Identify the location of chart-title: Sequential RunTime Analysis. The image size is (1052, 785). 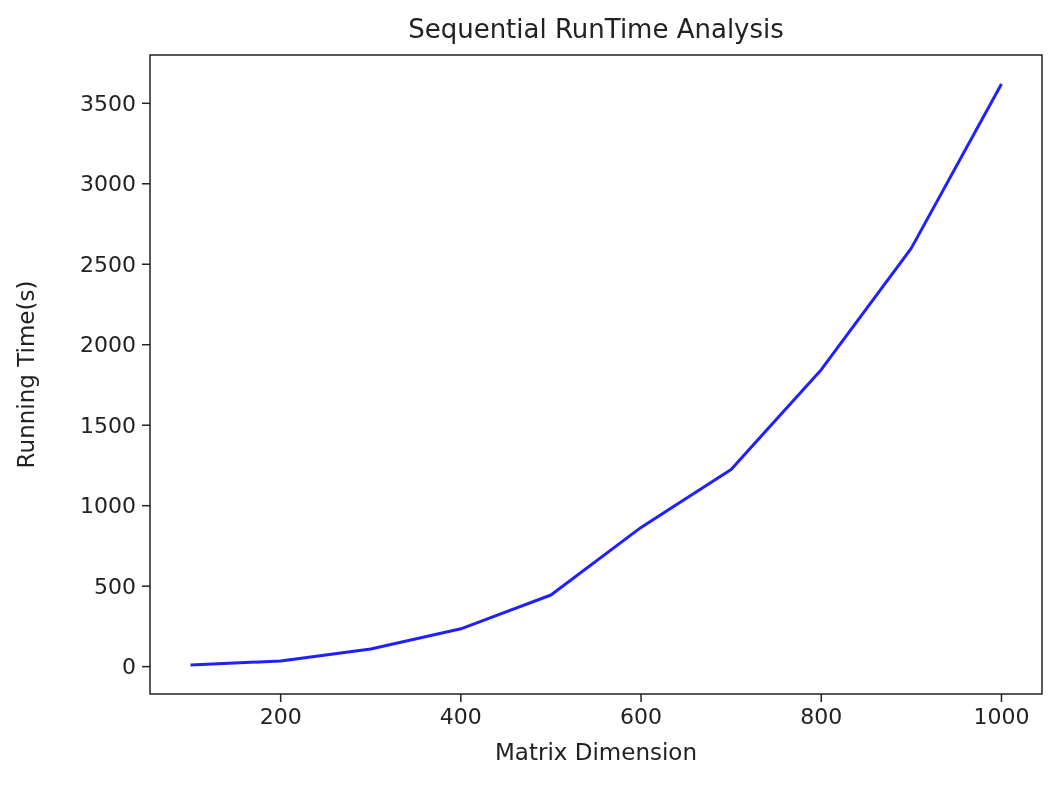
(596, 29).